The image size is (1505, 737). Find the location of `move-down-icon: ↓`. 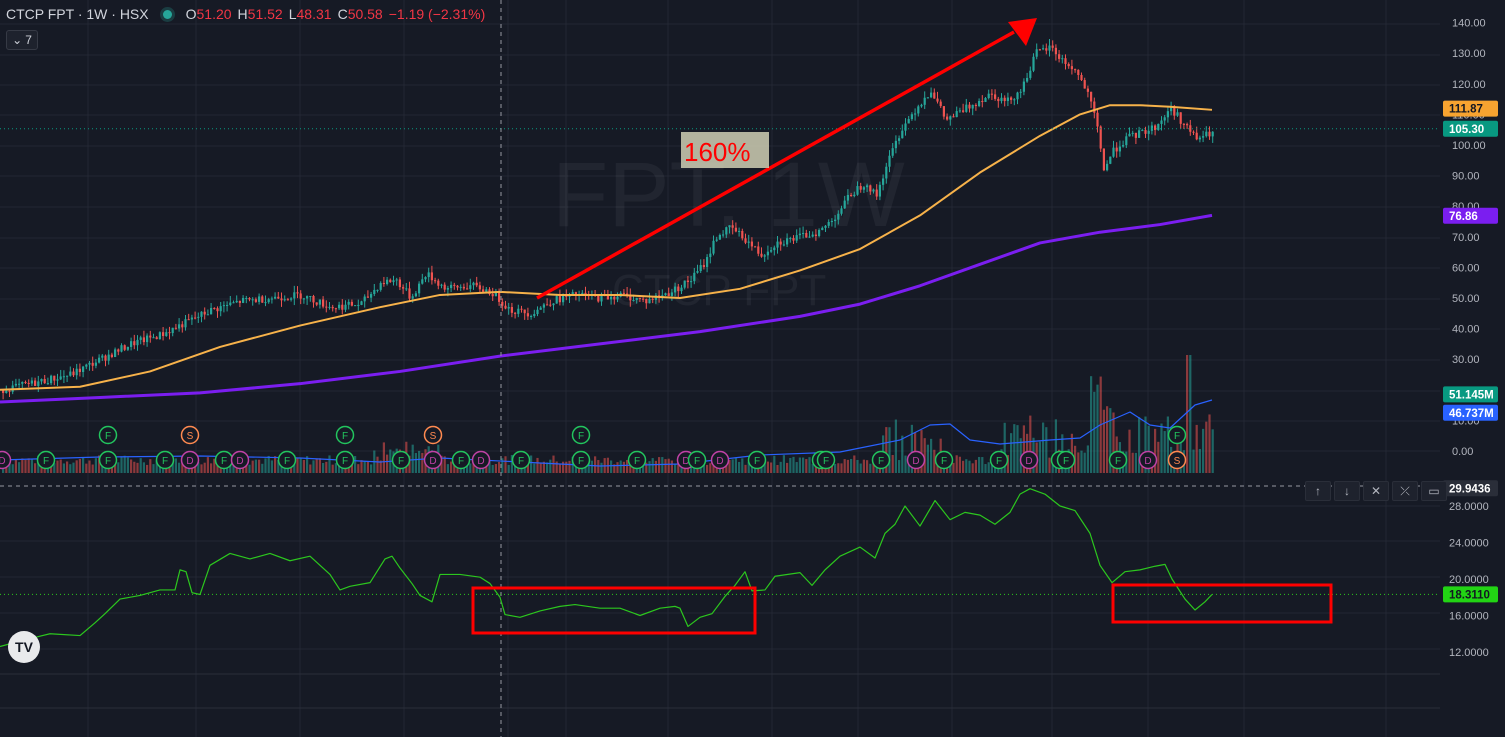

move-down-icon: ↓ is located at coordinates (1347, 491).